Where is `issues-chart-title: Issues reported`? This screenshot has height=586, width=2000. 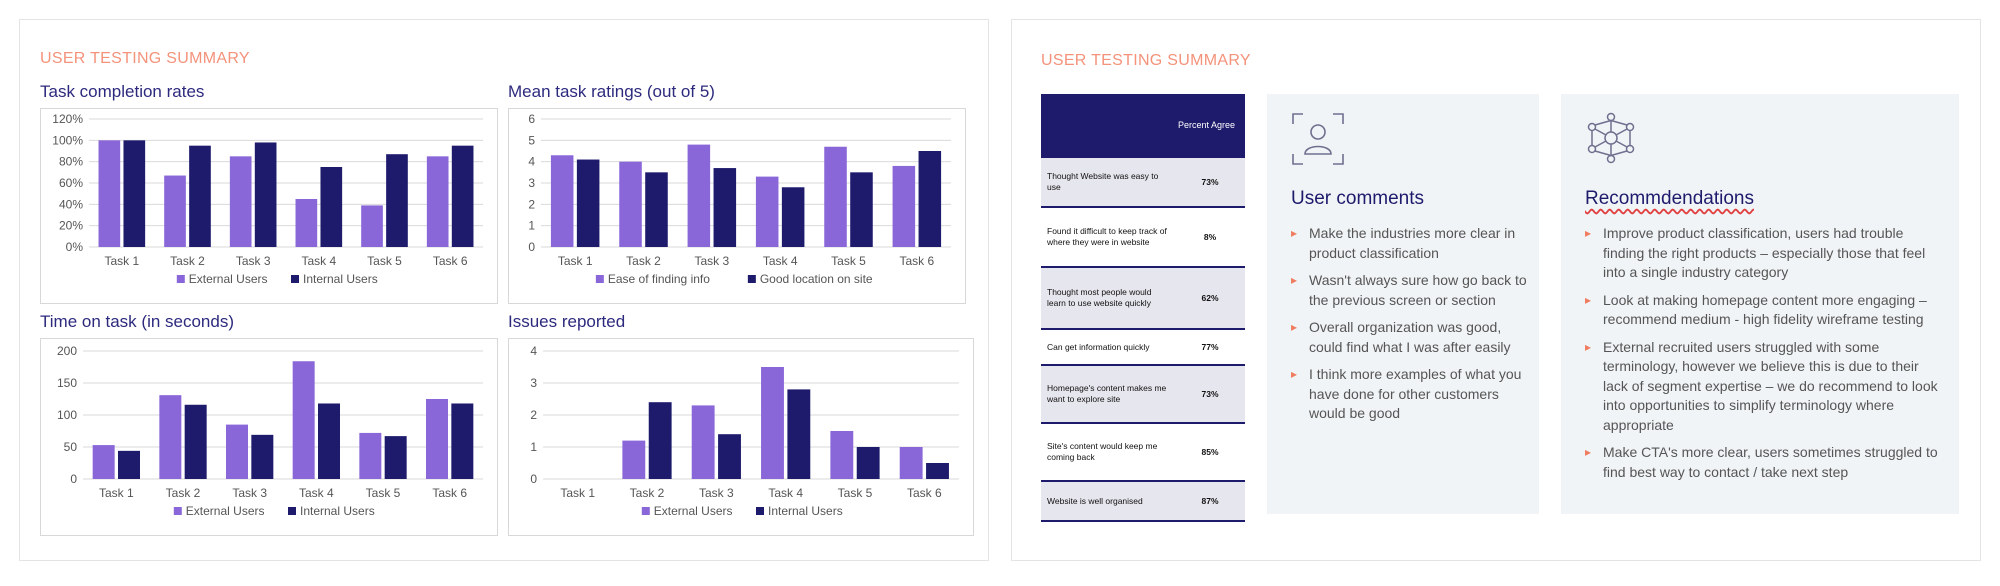
issues-chart-title: Issues reported is located at coordinates (567, 321).